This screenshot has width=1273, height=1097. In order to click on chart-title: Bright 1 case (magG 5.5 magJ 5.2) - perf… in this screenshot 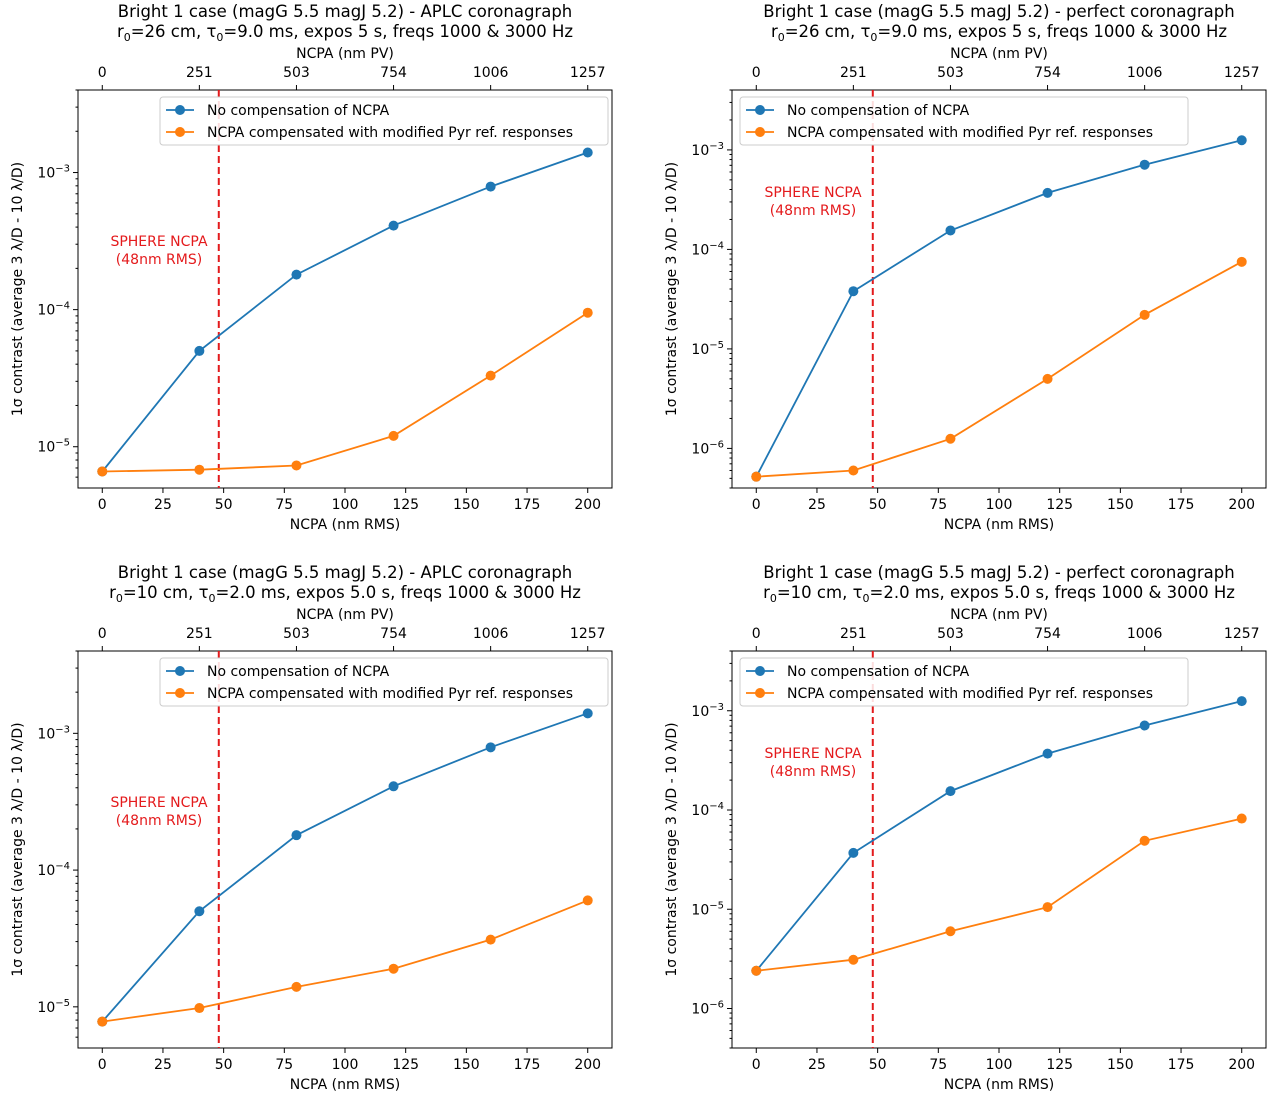, I will do `click(998, 572)`.